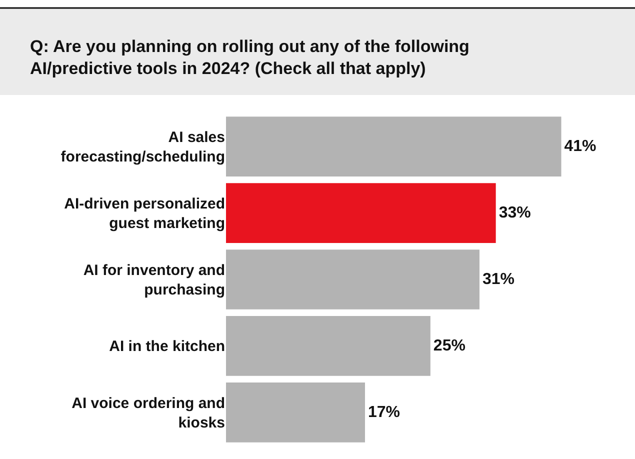 This screenshot has height=459, width=635. I want to click on y-tick-label: AI sales forecasting/scheduling, so click(142, 147).